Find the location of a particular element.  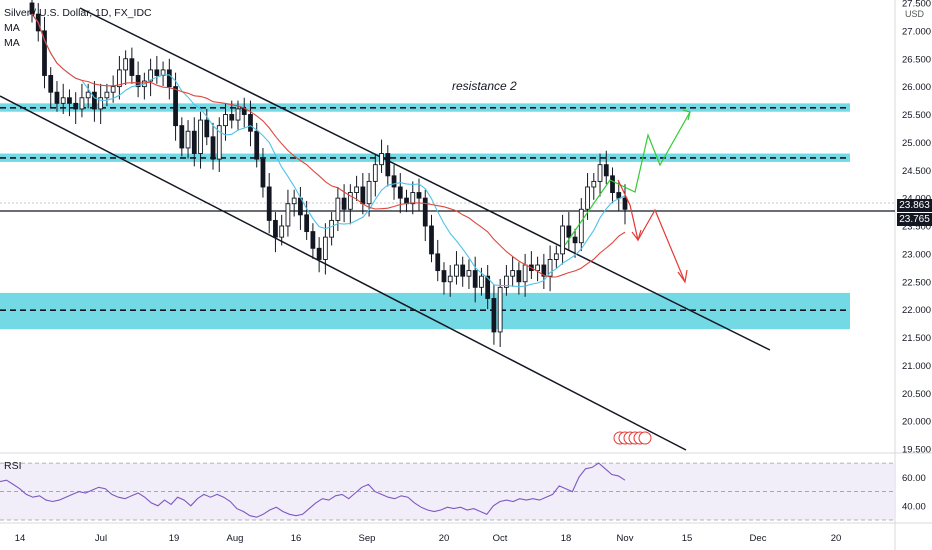

y-tick-label: 26.500 is located at coordinates (916, 59).